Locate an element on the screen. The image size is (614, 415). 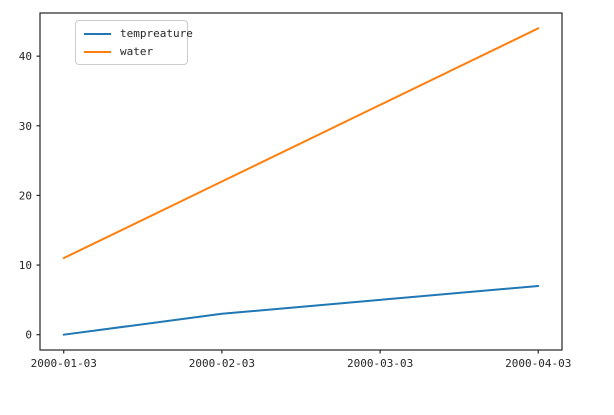
x-tick-label: 2000-04-03 is located at coordinates (538, 363).